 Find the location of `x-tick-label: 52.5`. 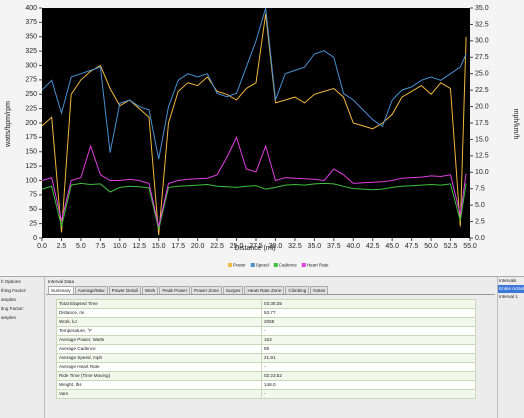

x-tick-label: 52.5 is located at coordinates (451, 246).